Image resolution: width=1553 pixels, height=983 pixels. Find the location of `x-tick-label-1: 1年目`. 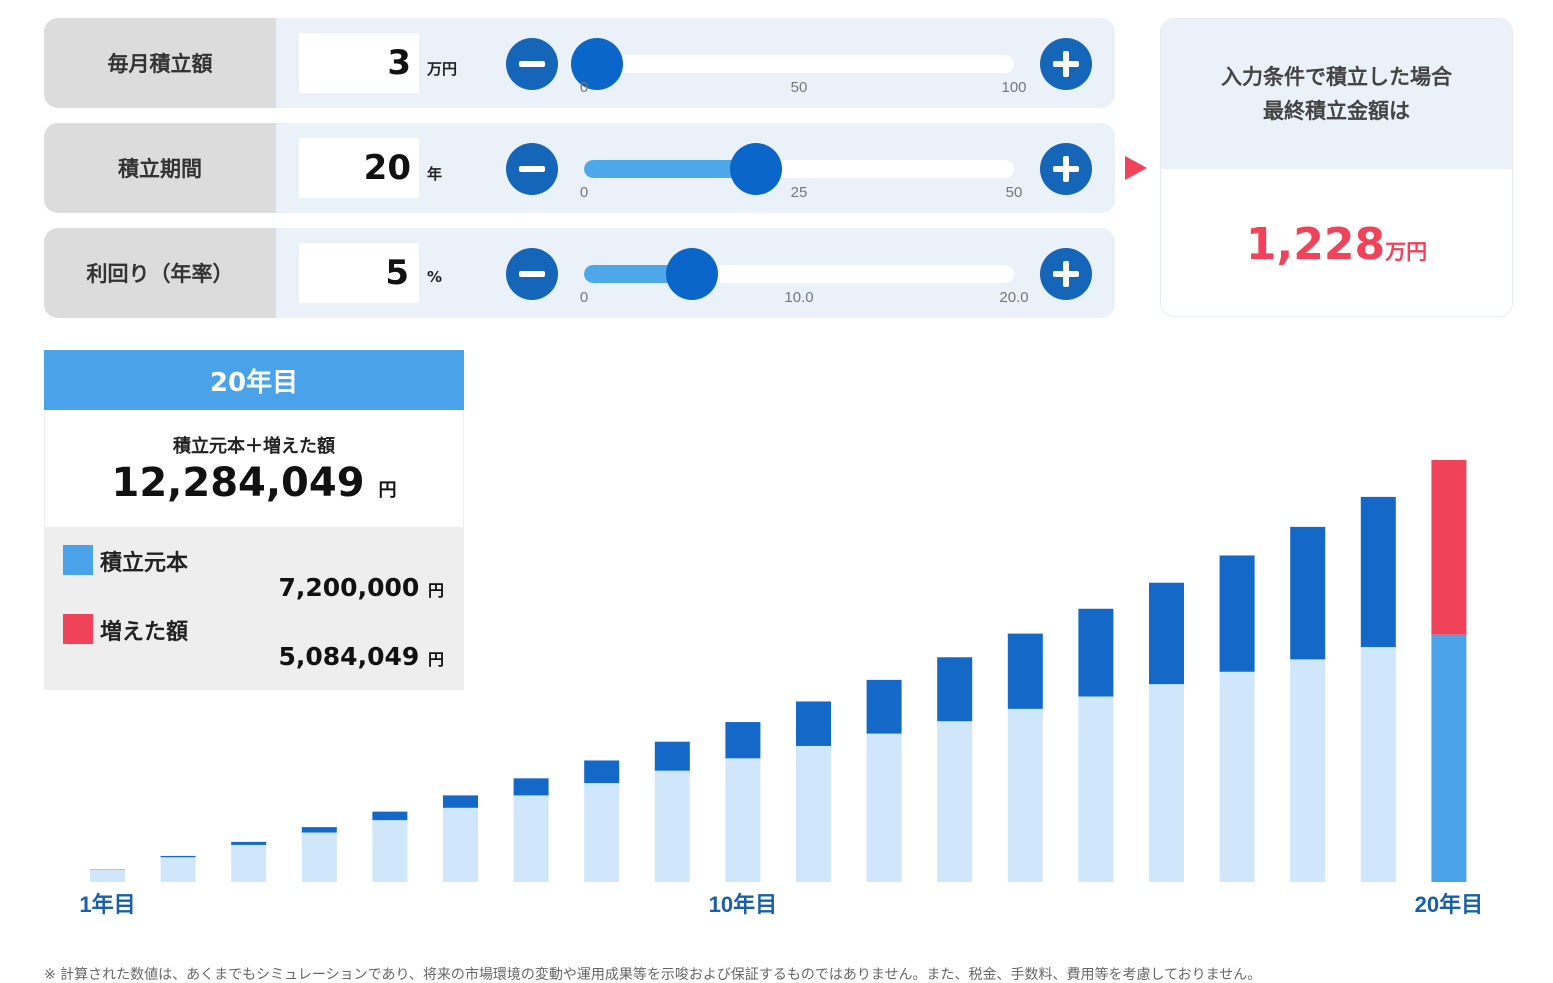

x-tick-label-1: 1年目 is located at coordinates (107, 904).